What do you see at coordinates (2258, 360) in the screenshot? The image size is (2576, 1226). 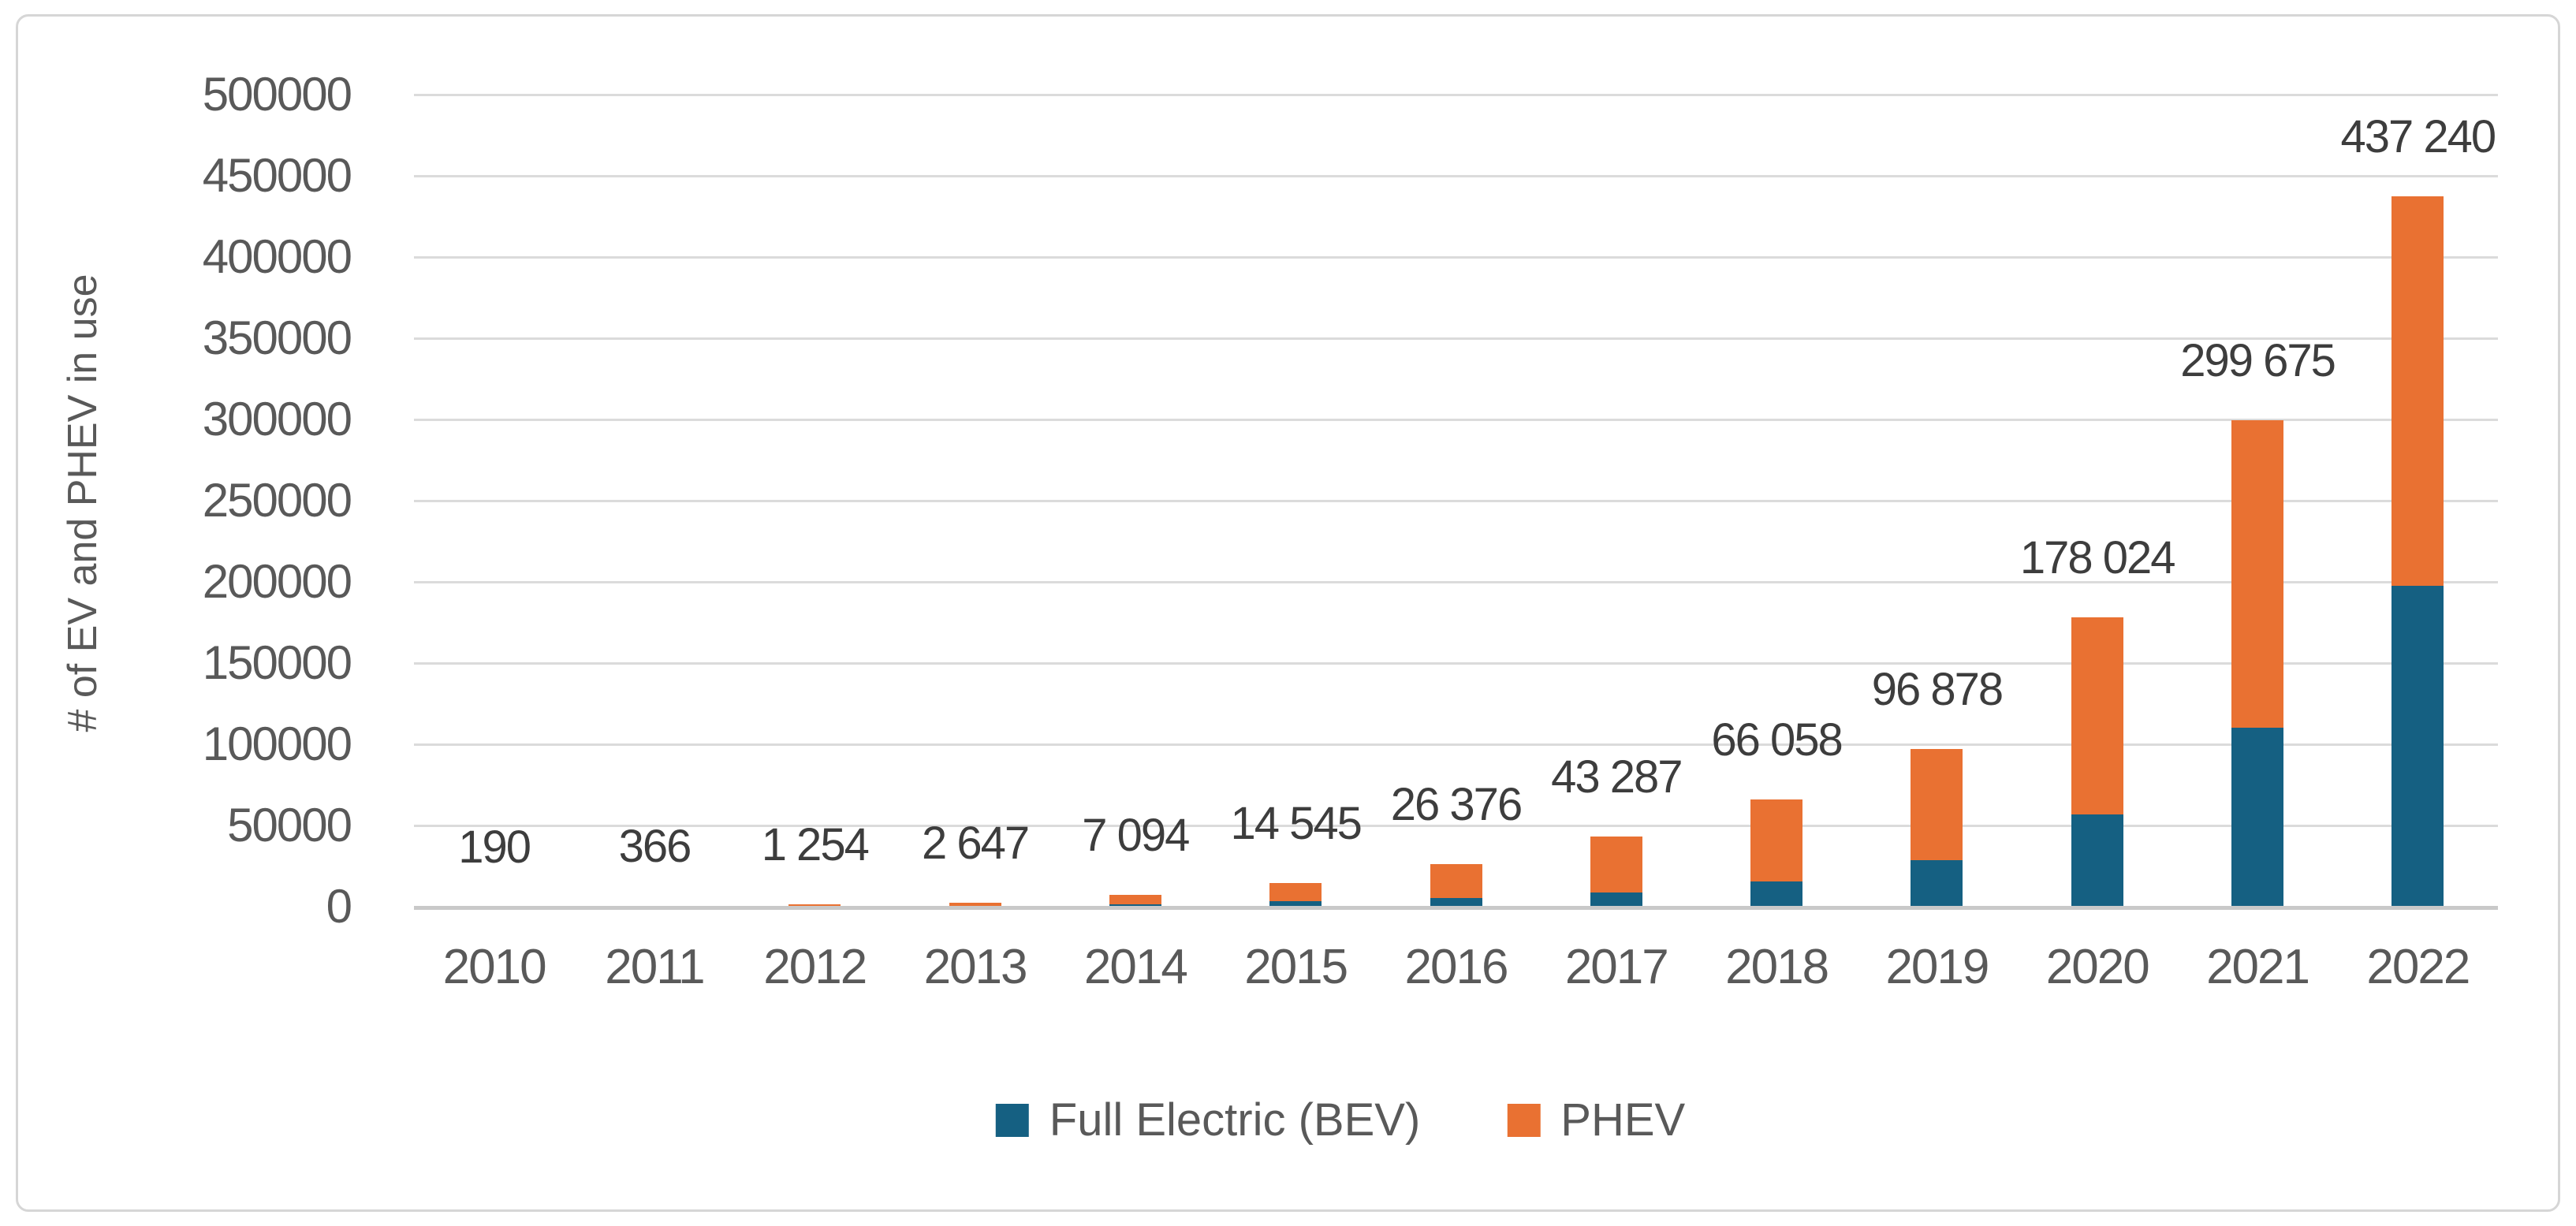 I see `total-data-label-2021: 299 675` at bounding box center [2258, 360].